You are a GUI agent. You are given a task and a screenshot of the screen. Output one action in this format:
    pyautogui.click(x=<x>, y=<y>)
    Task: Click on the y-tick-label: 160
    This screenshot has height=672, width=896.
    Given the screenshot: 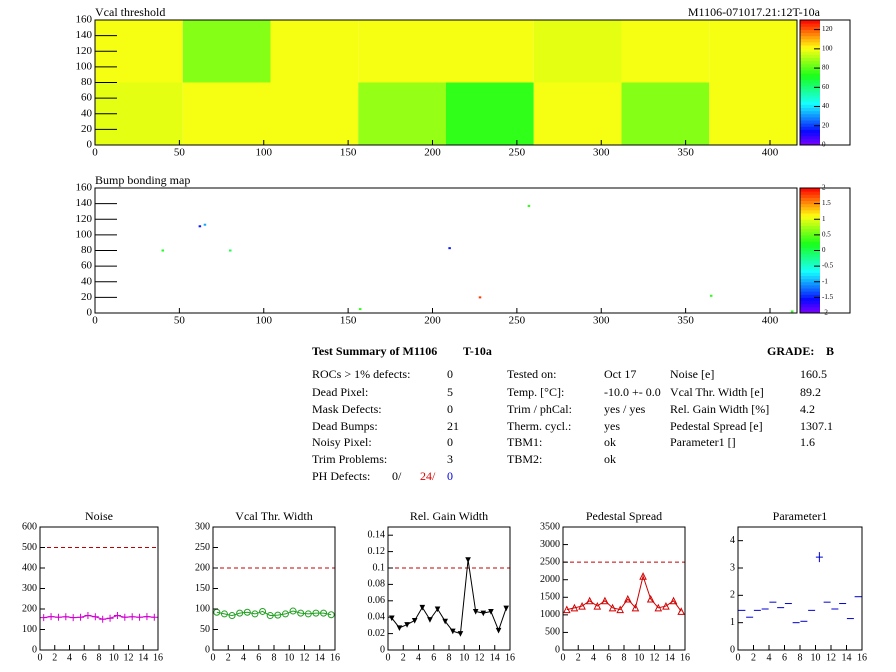 What is the action you would take?
    pyautogui.click(x=84, y=188)
    